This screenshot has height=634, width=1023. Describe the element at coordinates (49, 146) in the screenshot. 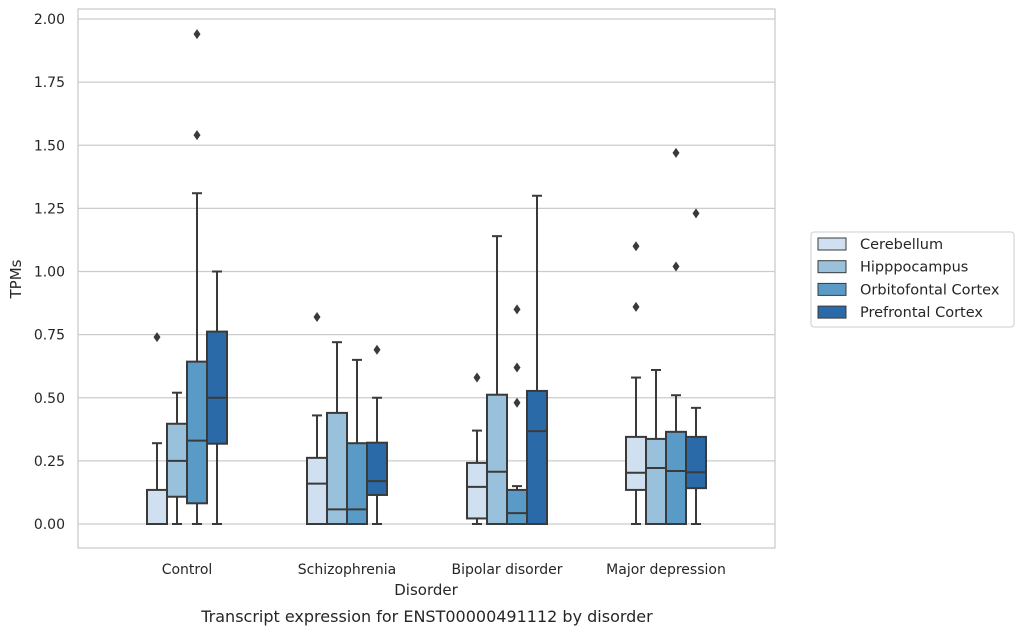

I see `y-tick-label: 1.50` at that location.